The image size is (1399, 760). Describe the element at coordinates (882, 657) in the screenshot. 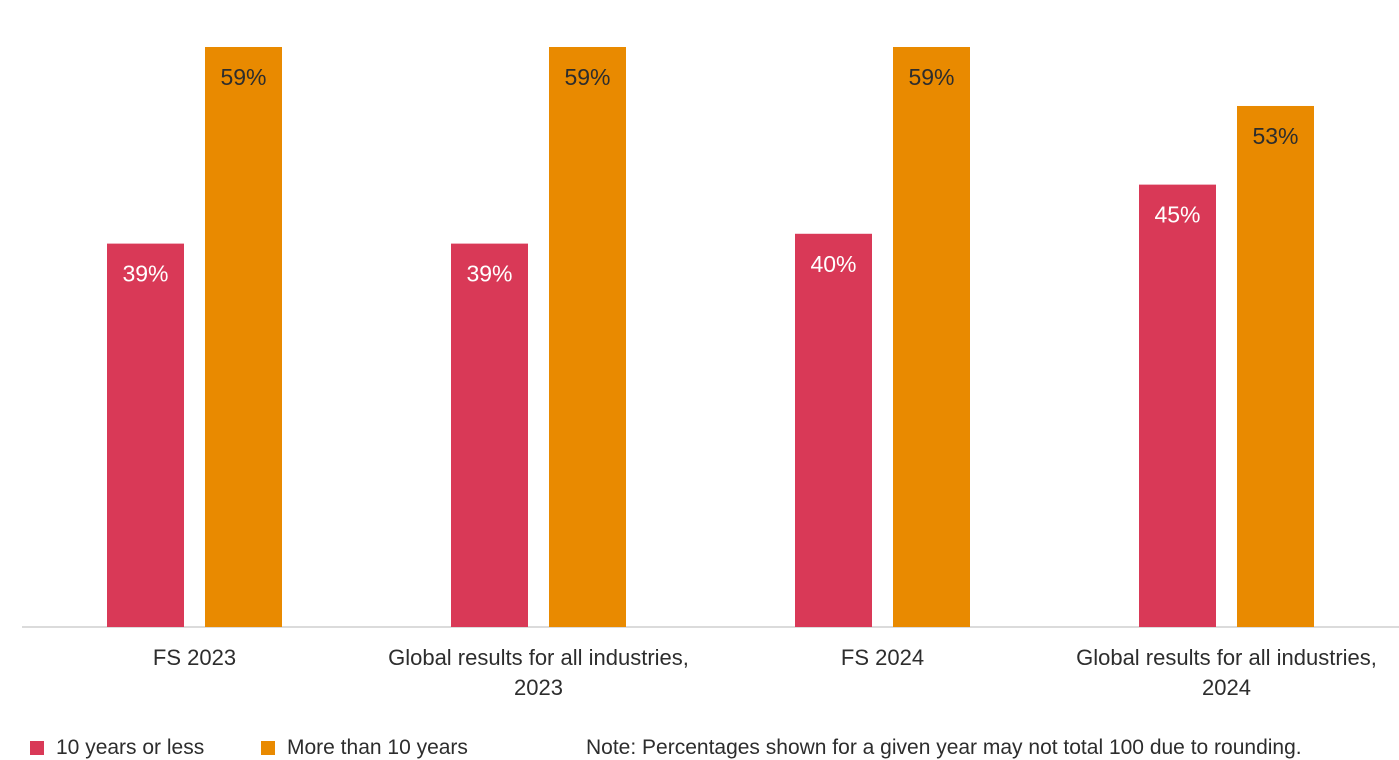

I see `category-label: FS 2024` at that location.